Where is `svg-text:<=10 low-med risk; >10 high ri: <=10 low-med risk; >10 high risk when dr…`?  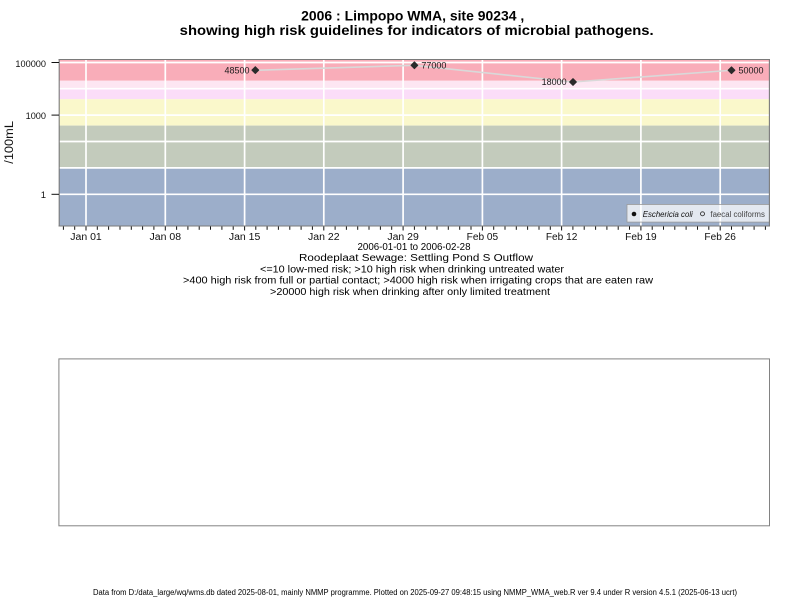
svg-text:<=10 low-med risk; >10 high ri: <=10 low-med risk; >10 high risk when dr… is located at coordinates (412, 269).